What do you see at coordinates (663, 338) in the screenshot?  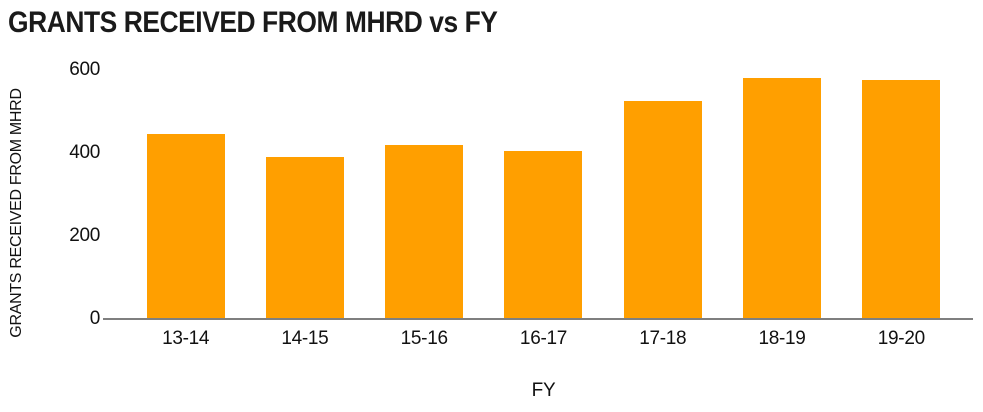 I see `x-tick-label: 17-18` at bounding box center [663, 338].